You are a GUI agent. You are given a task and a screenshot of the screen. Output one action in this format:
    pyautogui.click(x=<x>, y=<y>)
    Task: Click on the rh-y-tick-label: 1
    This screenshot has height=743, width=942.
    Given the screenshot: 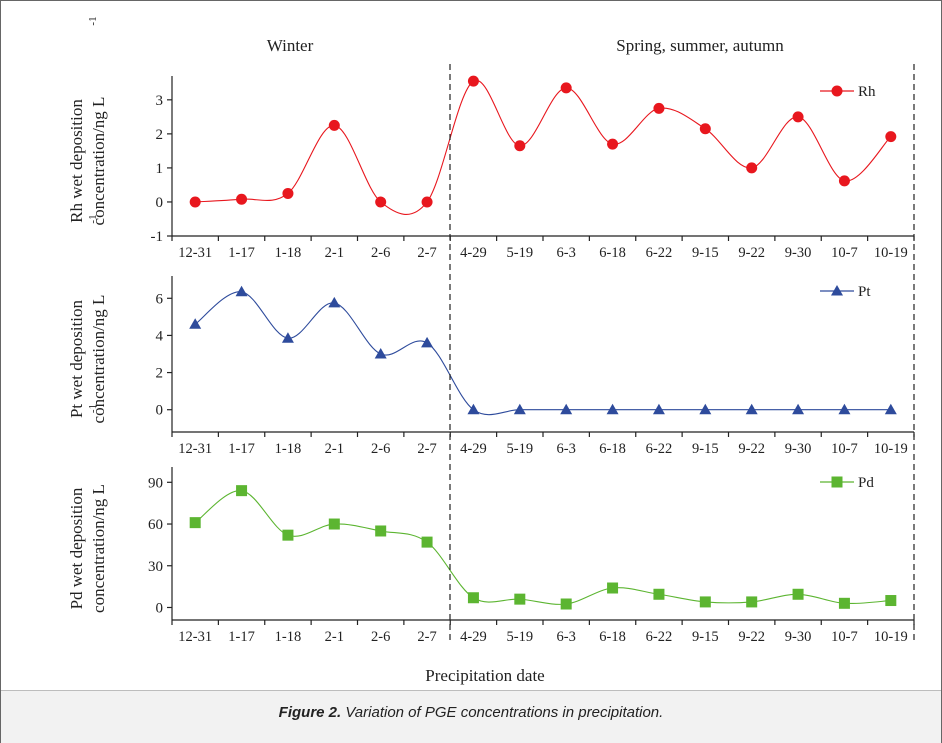 What is the action you would take?
    pyautogui.click(x=160, y=169)
    